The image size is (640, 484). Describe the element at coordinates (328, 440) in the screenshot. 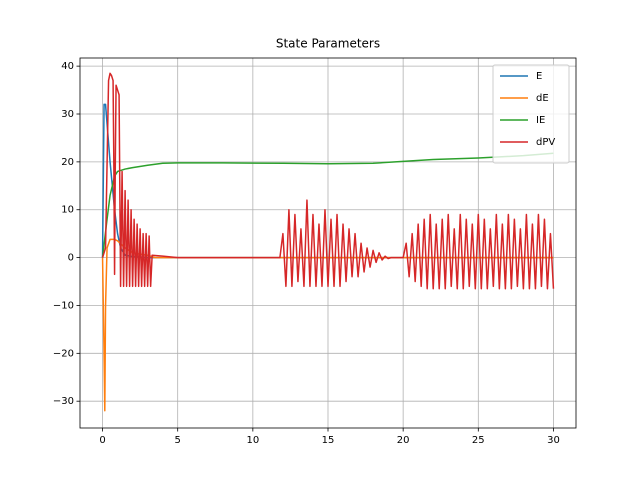

I see `x-tick-label: 15` at that location.